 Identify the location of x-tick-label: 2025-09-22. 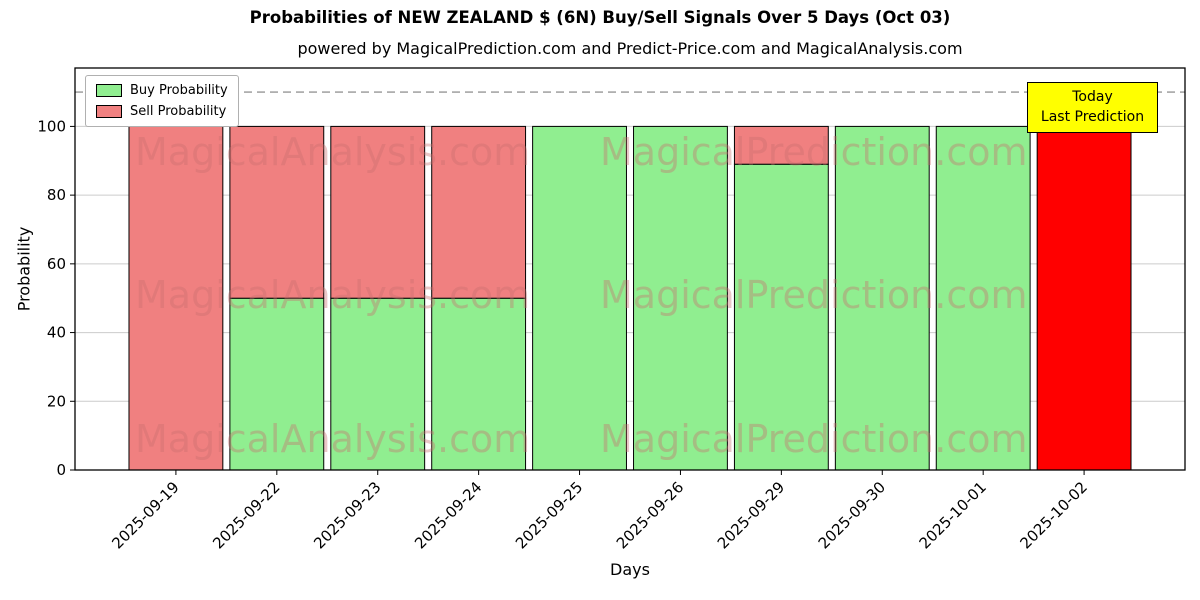
(246, 515).